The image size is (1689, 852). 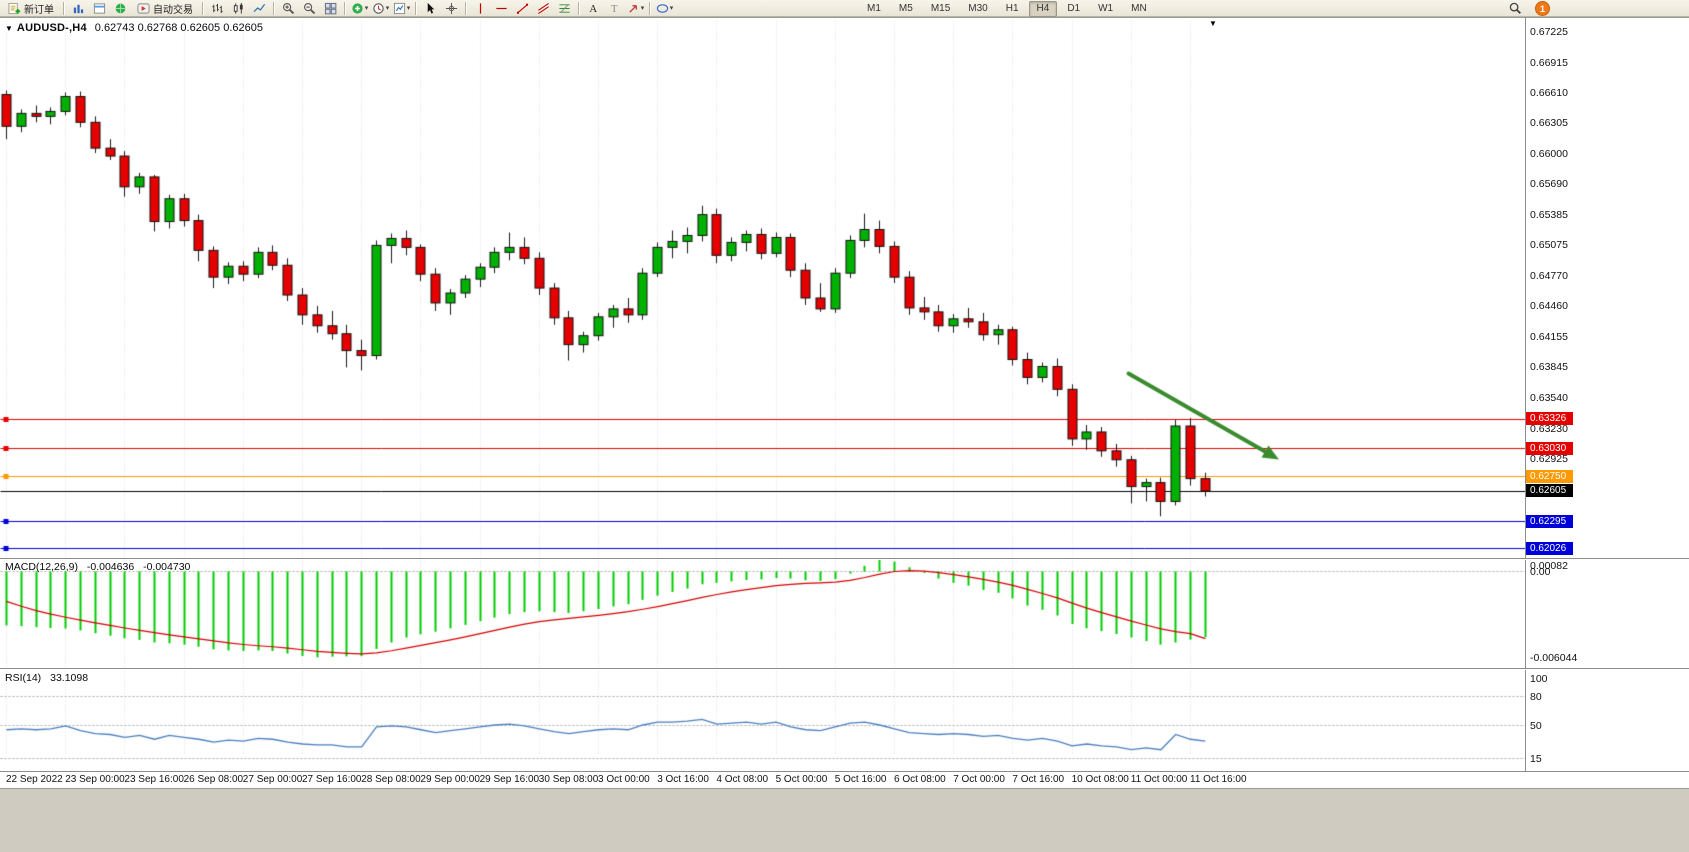 I want to click on macd-indicator-label: MACD(12,26,9) -0.004636 -0.004730, so click(x=97, y=567).